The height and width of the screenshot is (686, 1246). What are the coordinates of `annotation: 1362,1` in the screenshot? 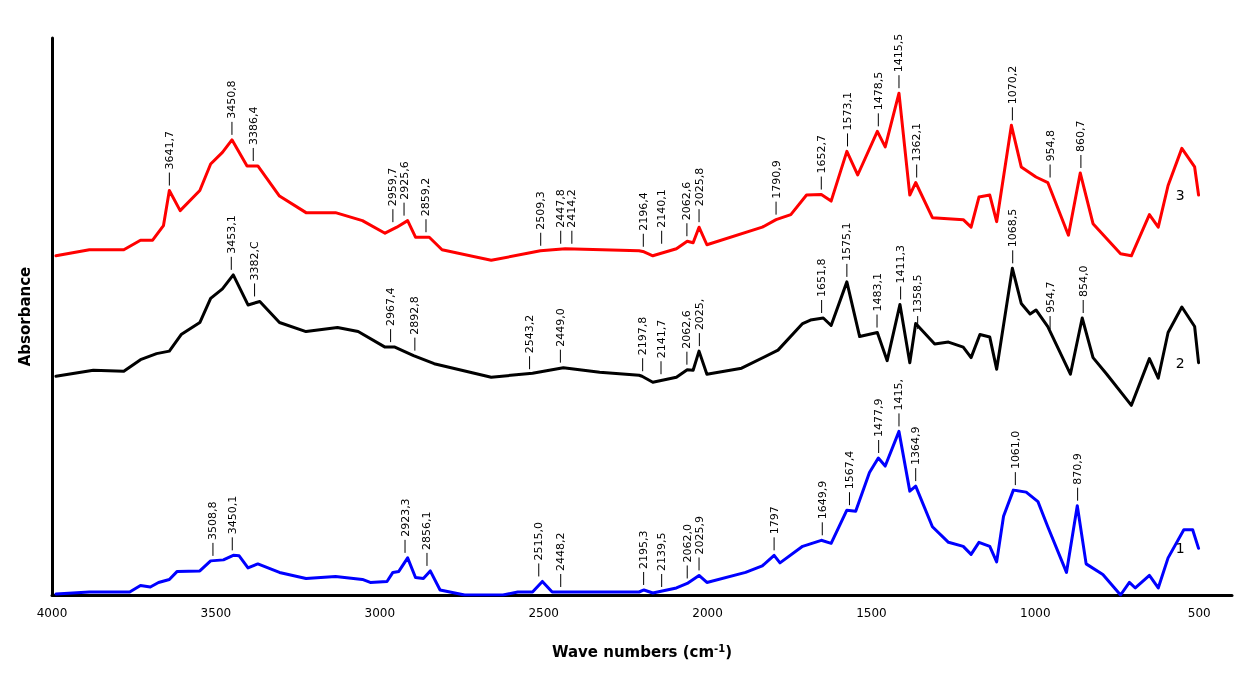 It's located at (917, 142).